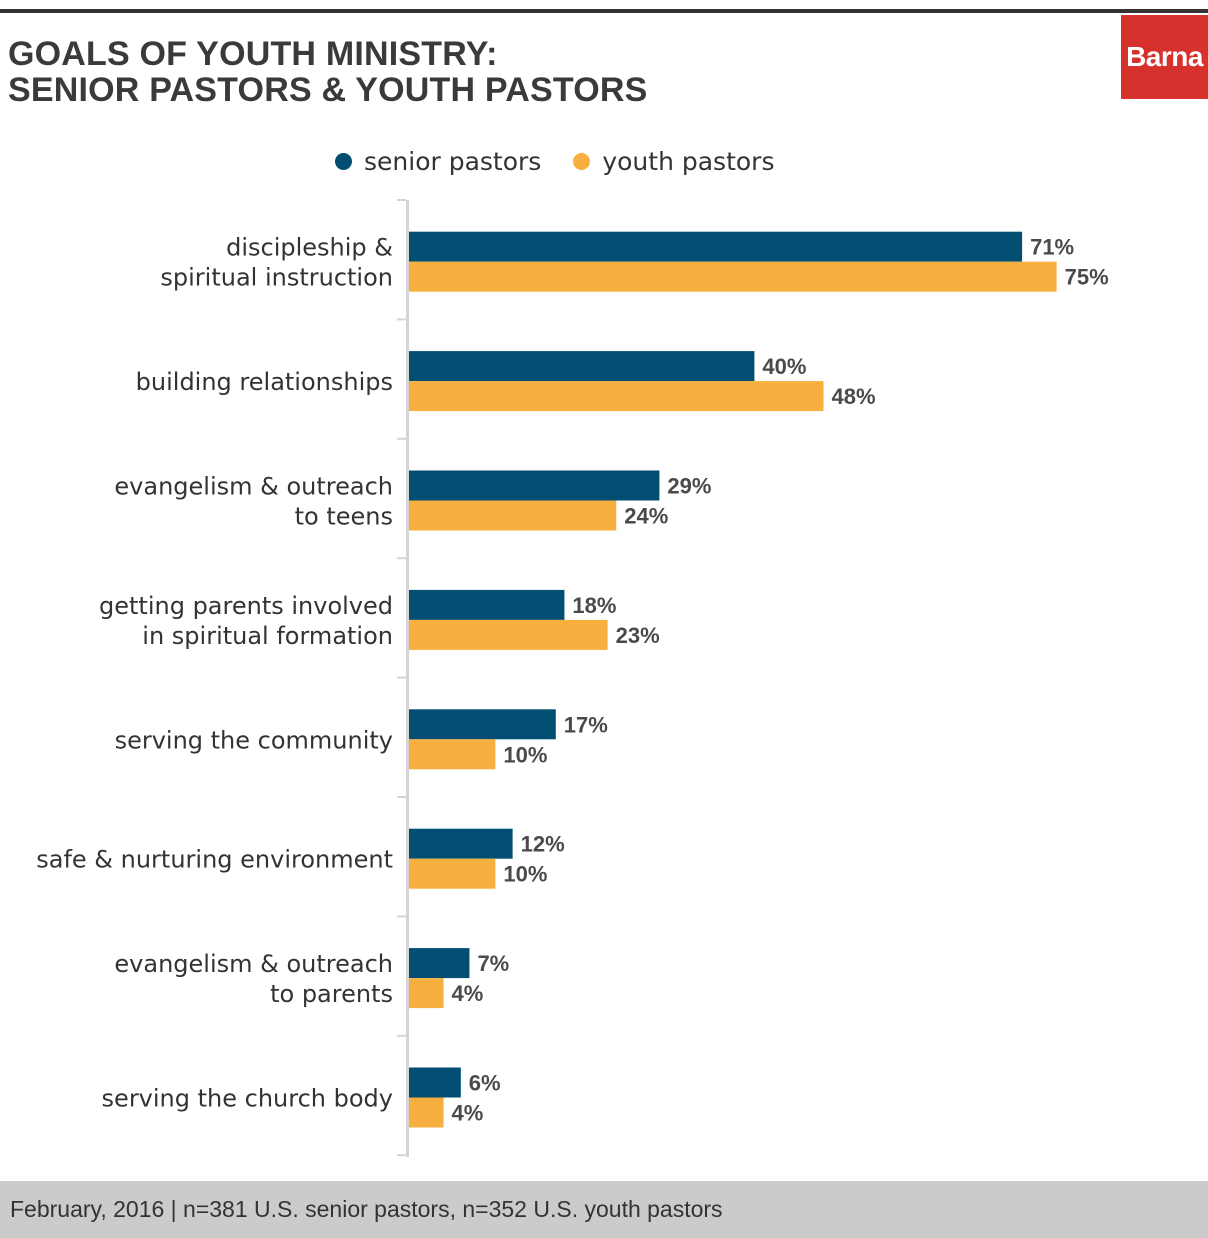 The image size is (1208, 1238). Describe the element at coordinates (594, 605) in the screenshot. I see `data-label-senior: 18%` at that location.